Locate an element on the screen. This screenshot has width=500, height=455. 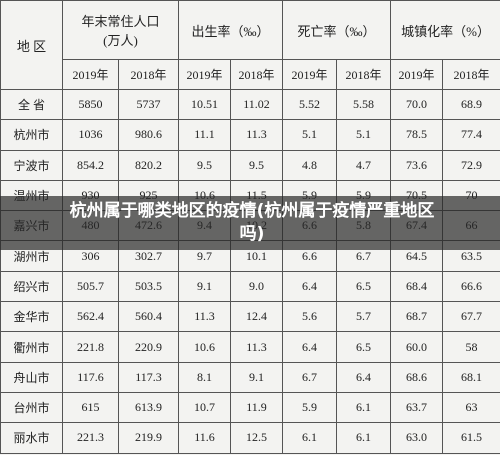
value-cell: 220.9 is located at coordinates (148, 347).